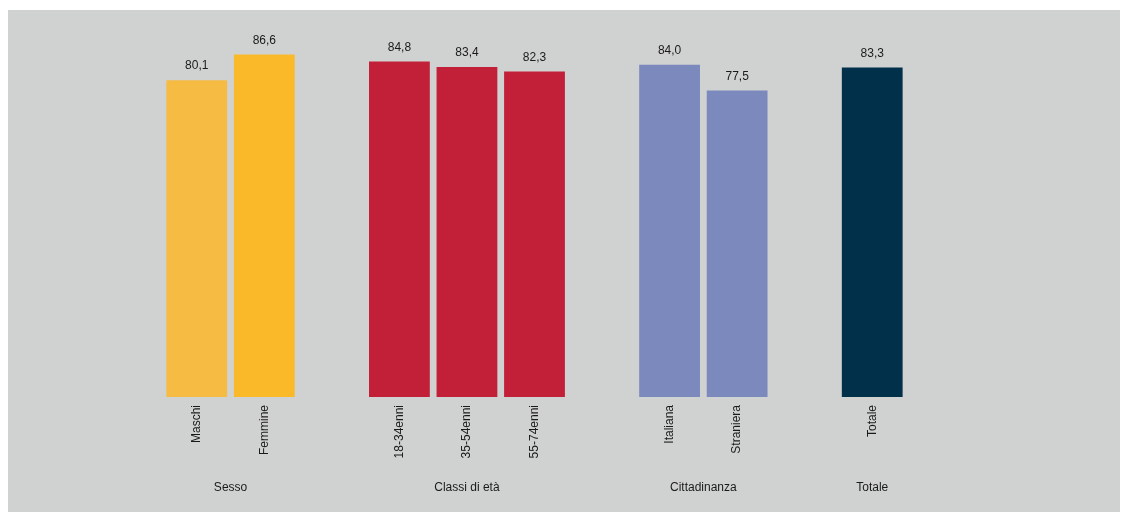 This screenshot has width=1129, height=513. What do you see at coordinates (736, 429) in the screenshot?
I see `x-tick-label: Straniera` at bounding box center [736, 429].